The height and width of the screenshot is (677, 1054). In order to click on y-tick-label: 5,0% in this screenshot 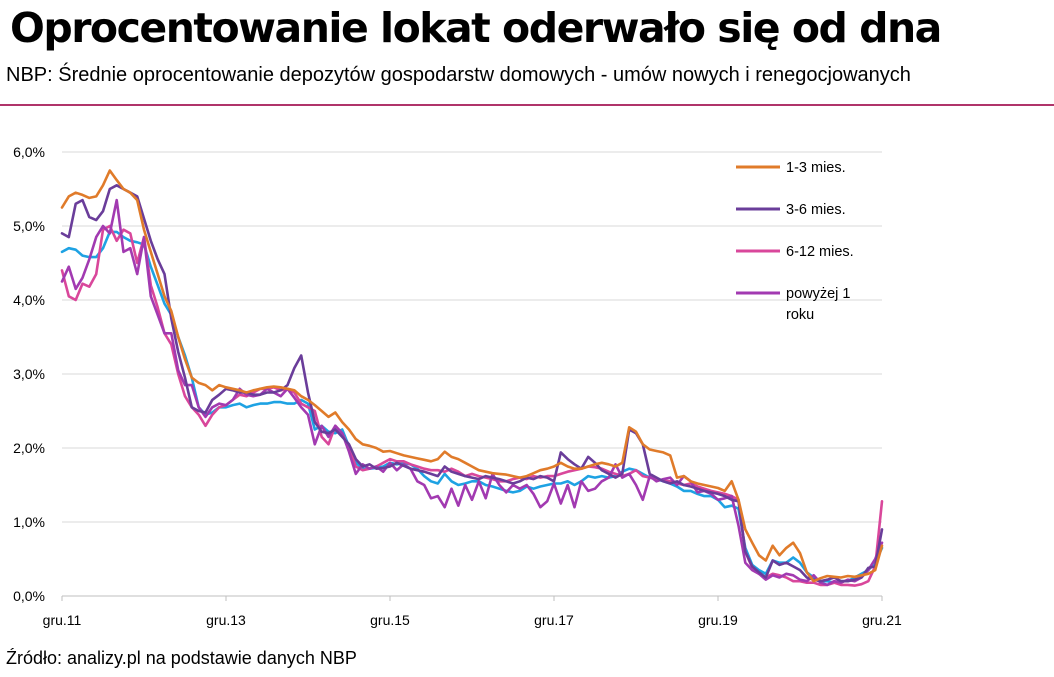, I will do `click(29, 226)`.